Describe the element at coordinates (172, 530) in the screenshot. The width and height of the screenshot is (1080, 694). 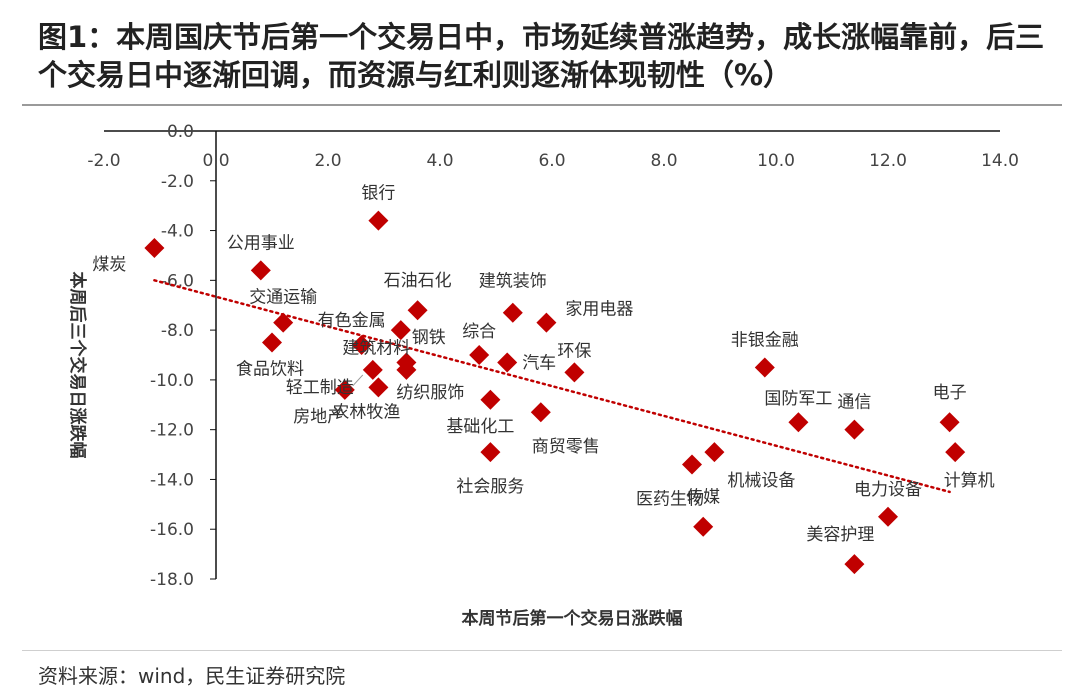
I see `y-tick-label: -16.0` at that location.